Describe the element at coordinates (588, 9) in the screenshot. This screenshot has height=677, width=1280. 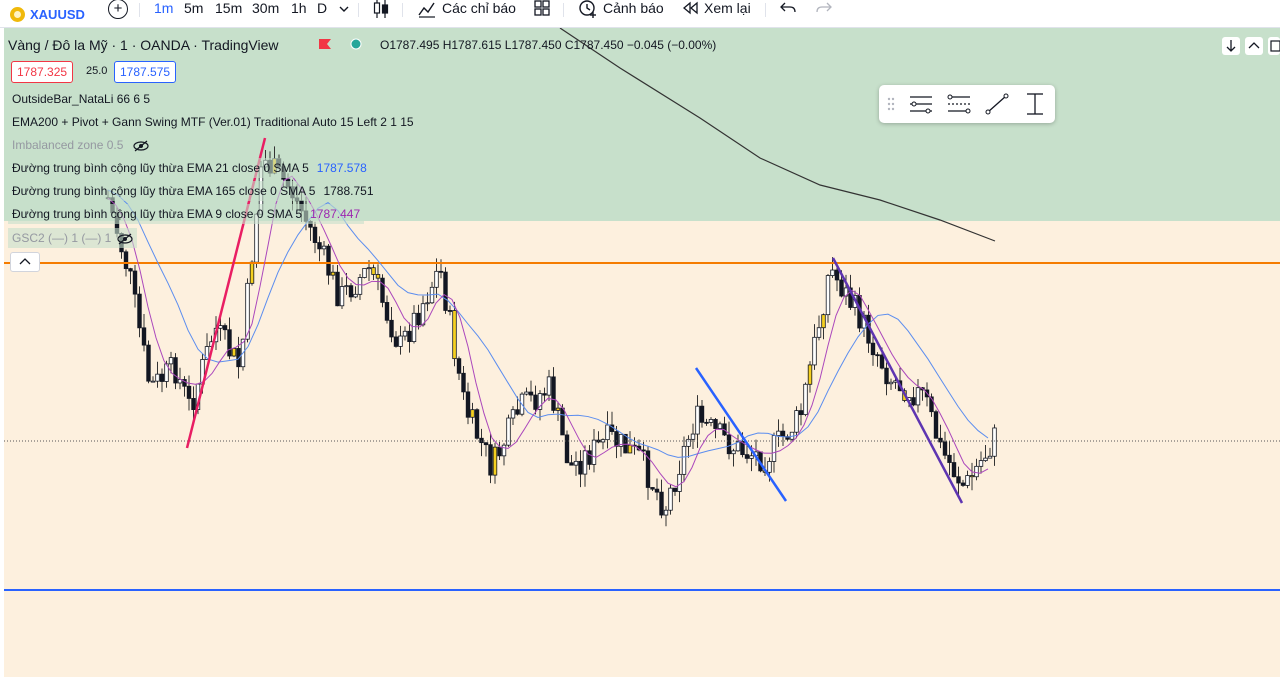
I see `alert-icon` at that location.